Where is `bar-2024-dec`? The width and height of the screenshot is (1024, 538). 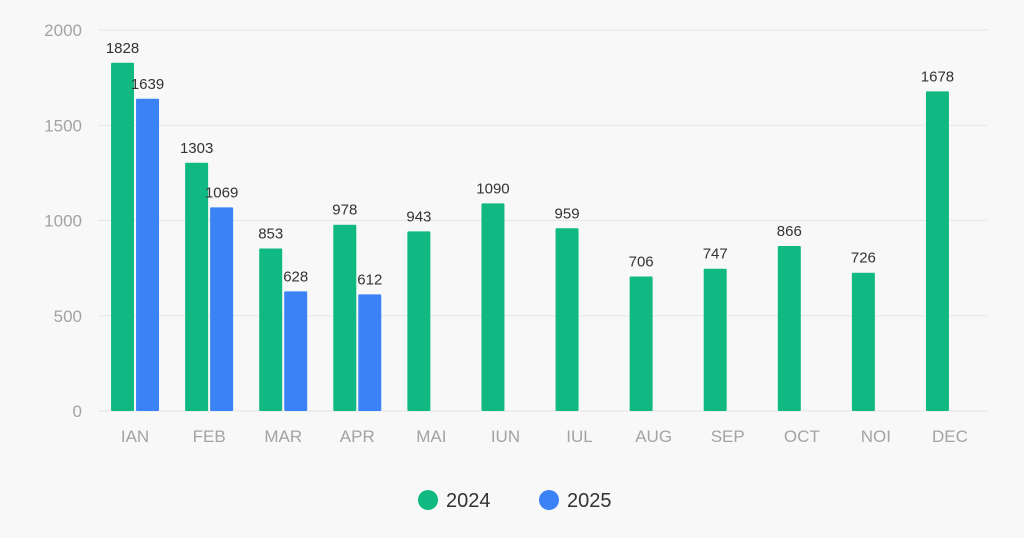 bar-2024-dec is located at coordinates (937, 251).